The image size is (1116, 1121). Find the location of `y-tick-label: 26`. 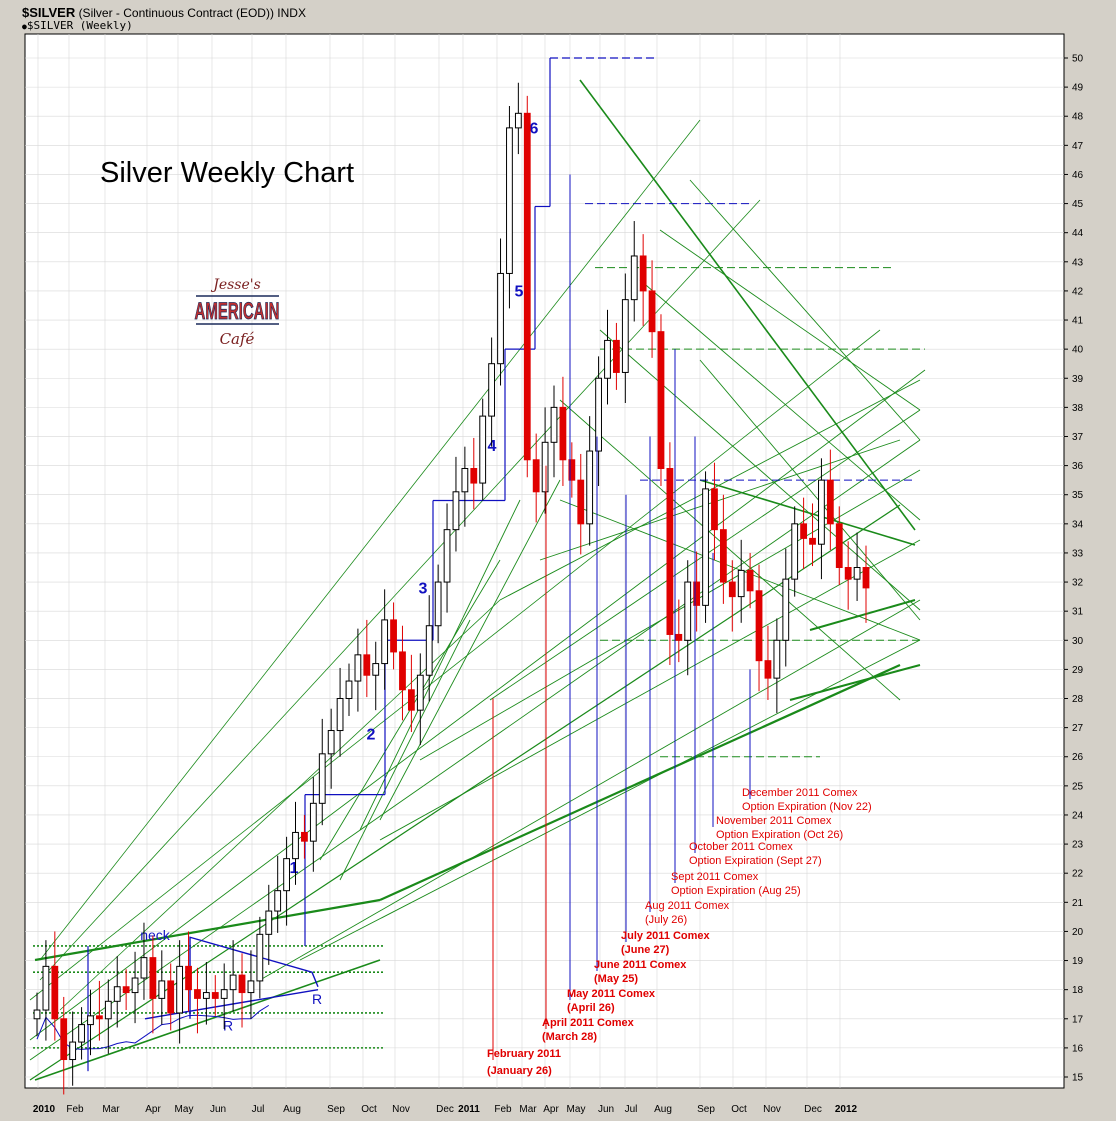

y-tick-label: 26 is located at coordinates (1078, 757).